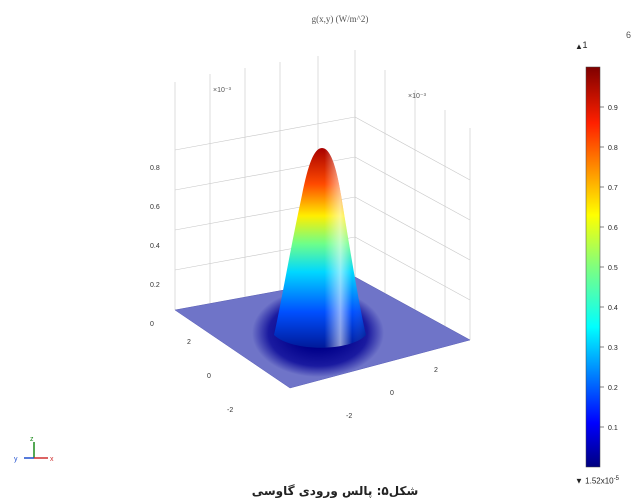  What do you see at coordinates (613, 188) in the screenshot?
I see `colorbar-tick-label: 0.7` at bounding box center [613, 188].